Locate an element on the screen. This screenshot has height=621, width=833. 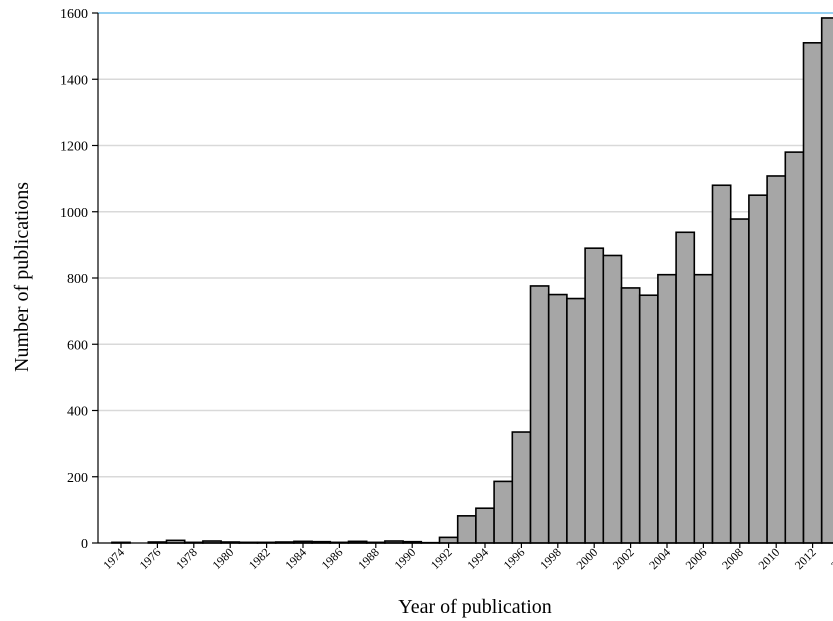
y-ticks: 0 200 400 600 800 1000 1200 1400 1600 is located at coordinates (79, 279).